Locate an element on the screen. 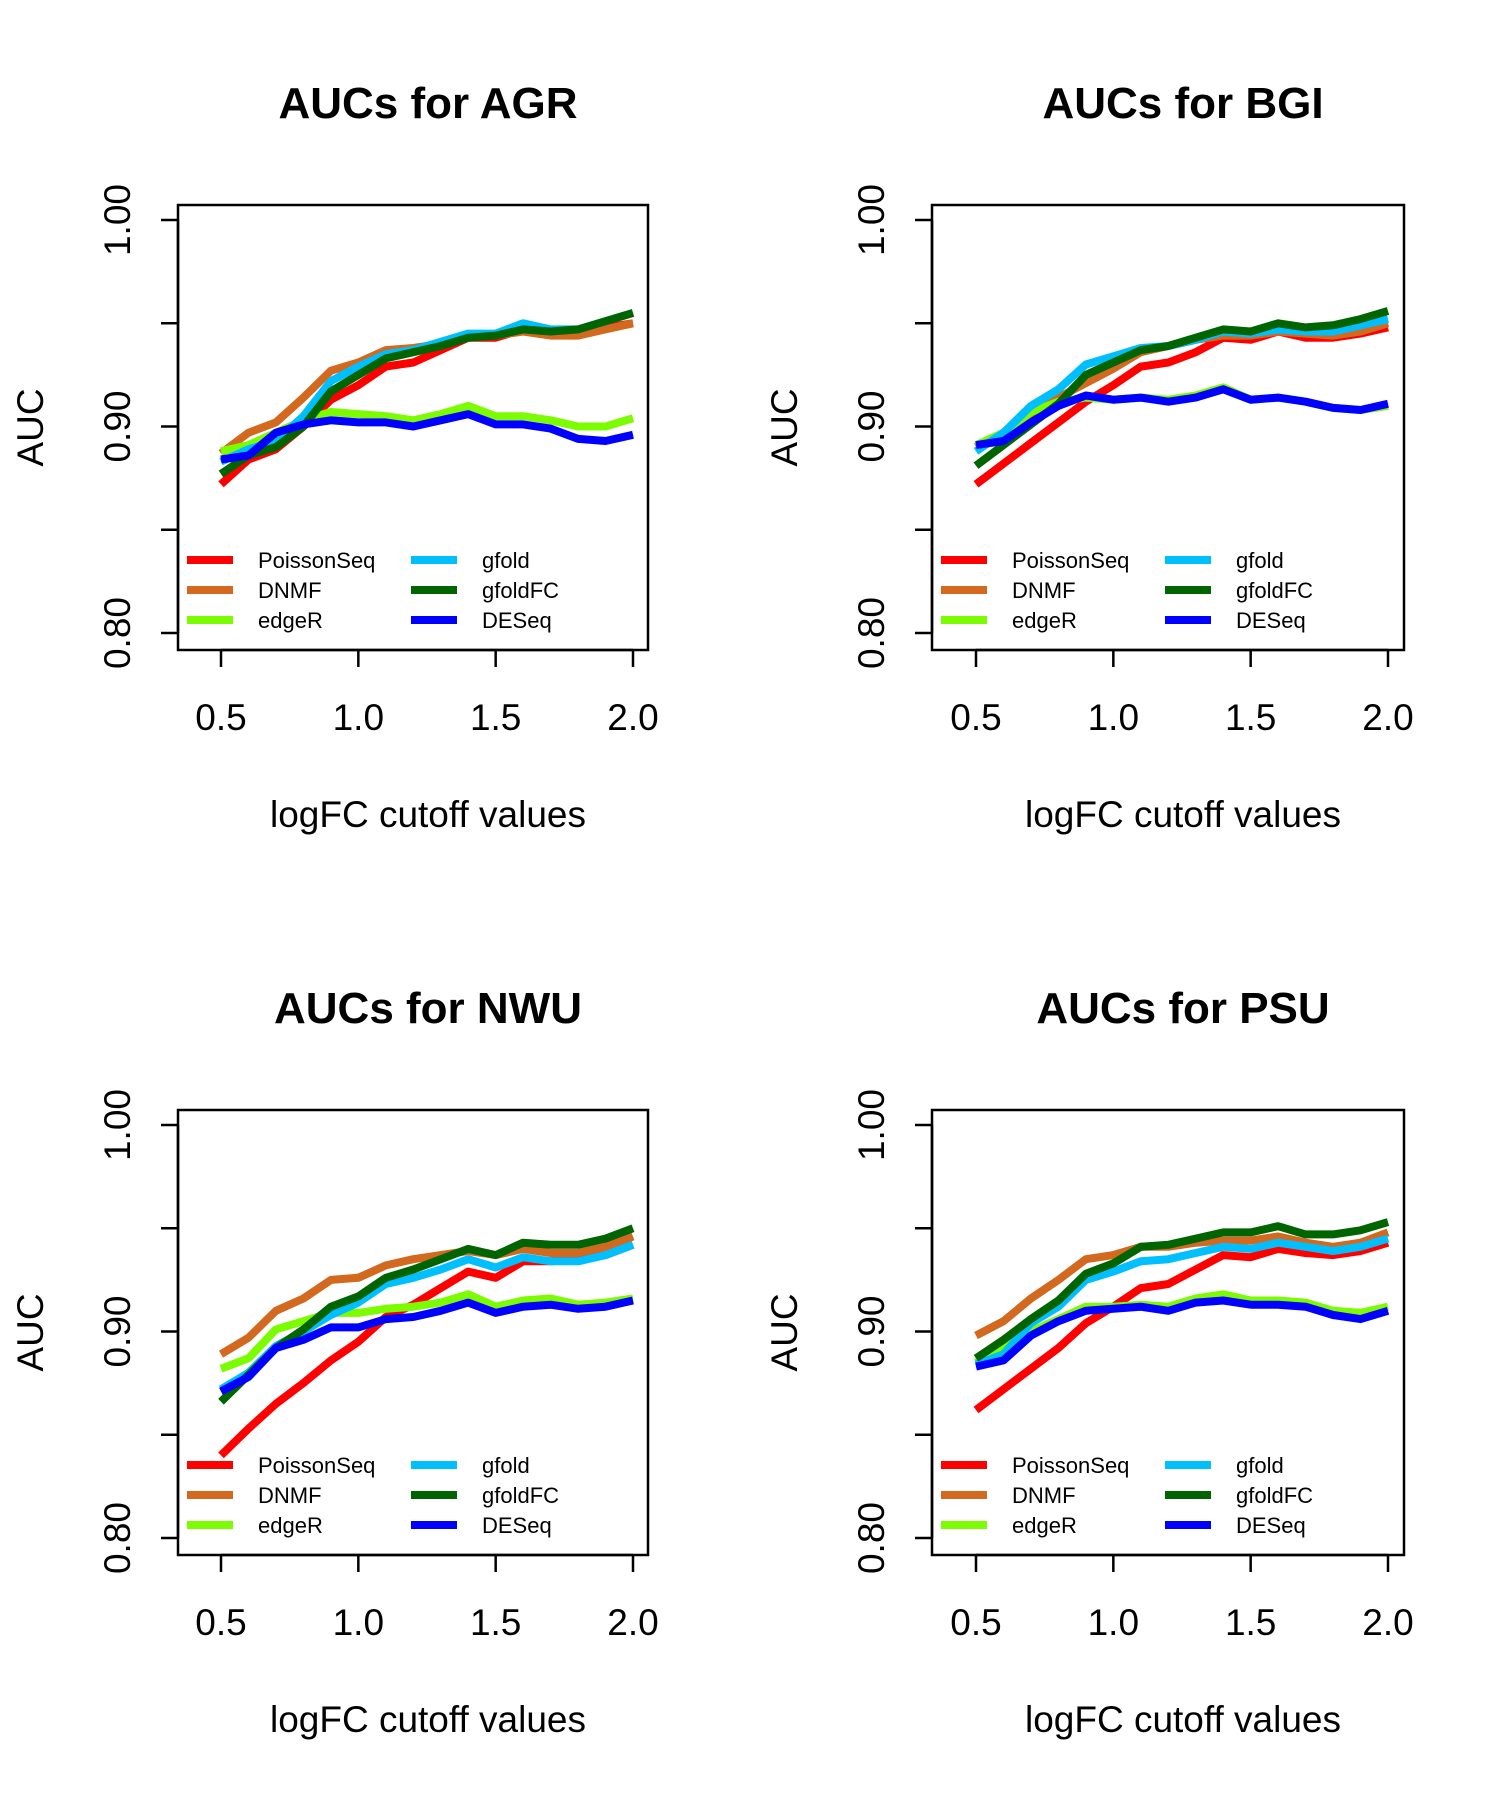 The image size is (1500, 1800). series-line-edger is located at coordinates (426, 1331).